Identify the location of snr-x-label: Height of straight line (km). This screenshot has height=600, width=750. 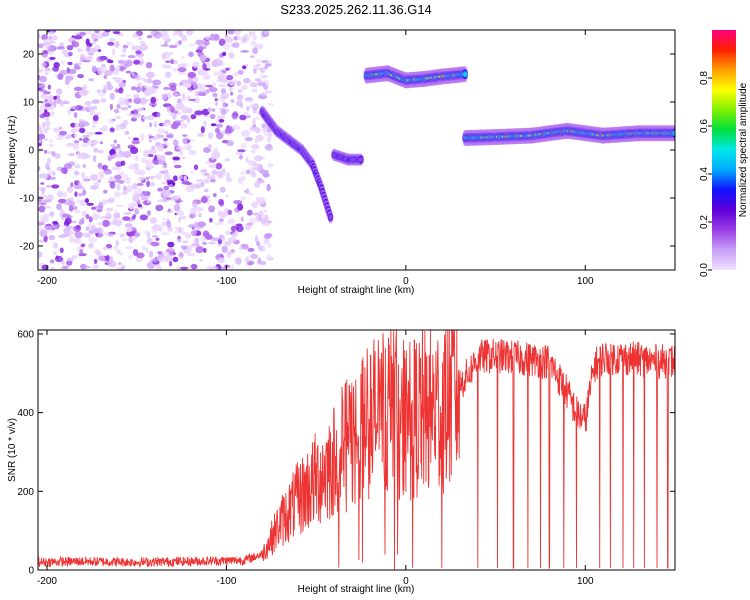
(356, 589).